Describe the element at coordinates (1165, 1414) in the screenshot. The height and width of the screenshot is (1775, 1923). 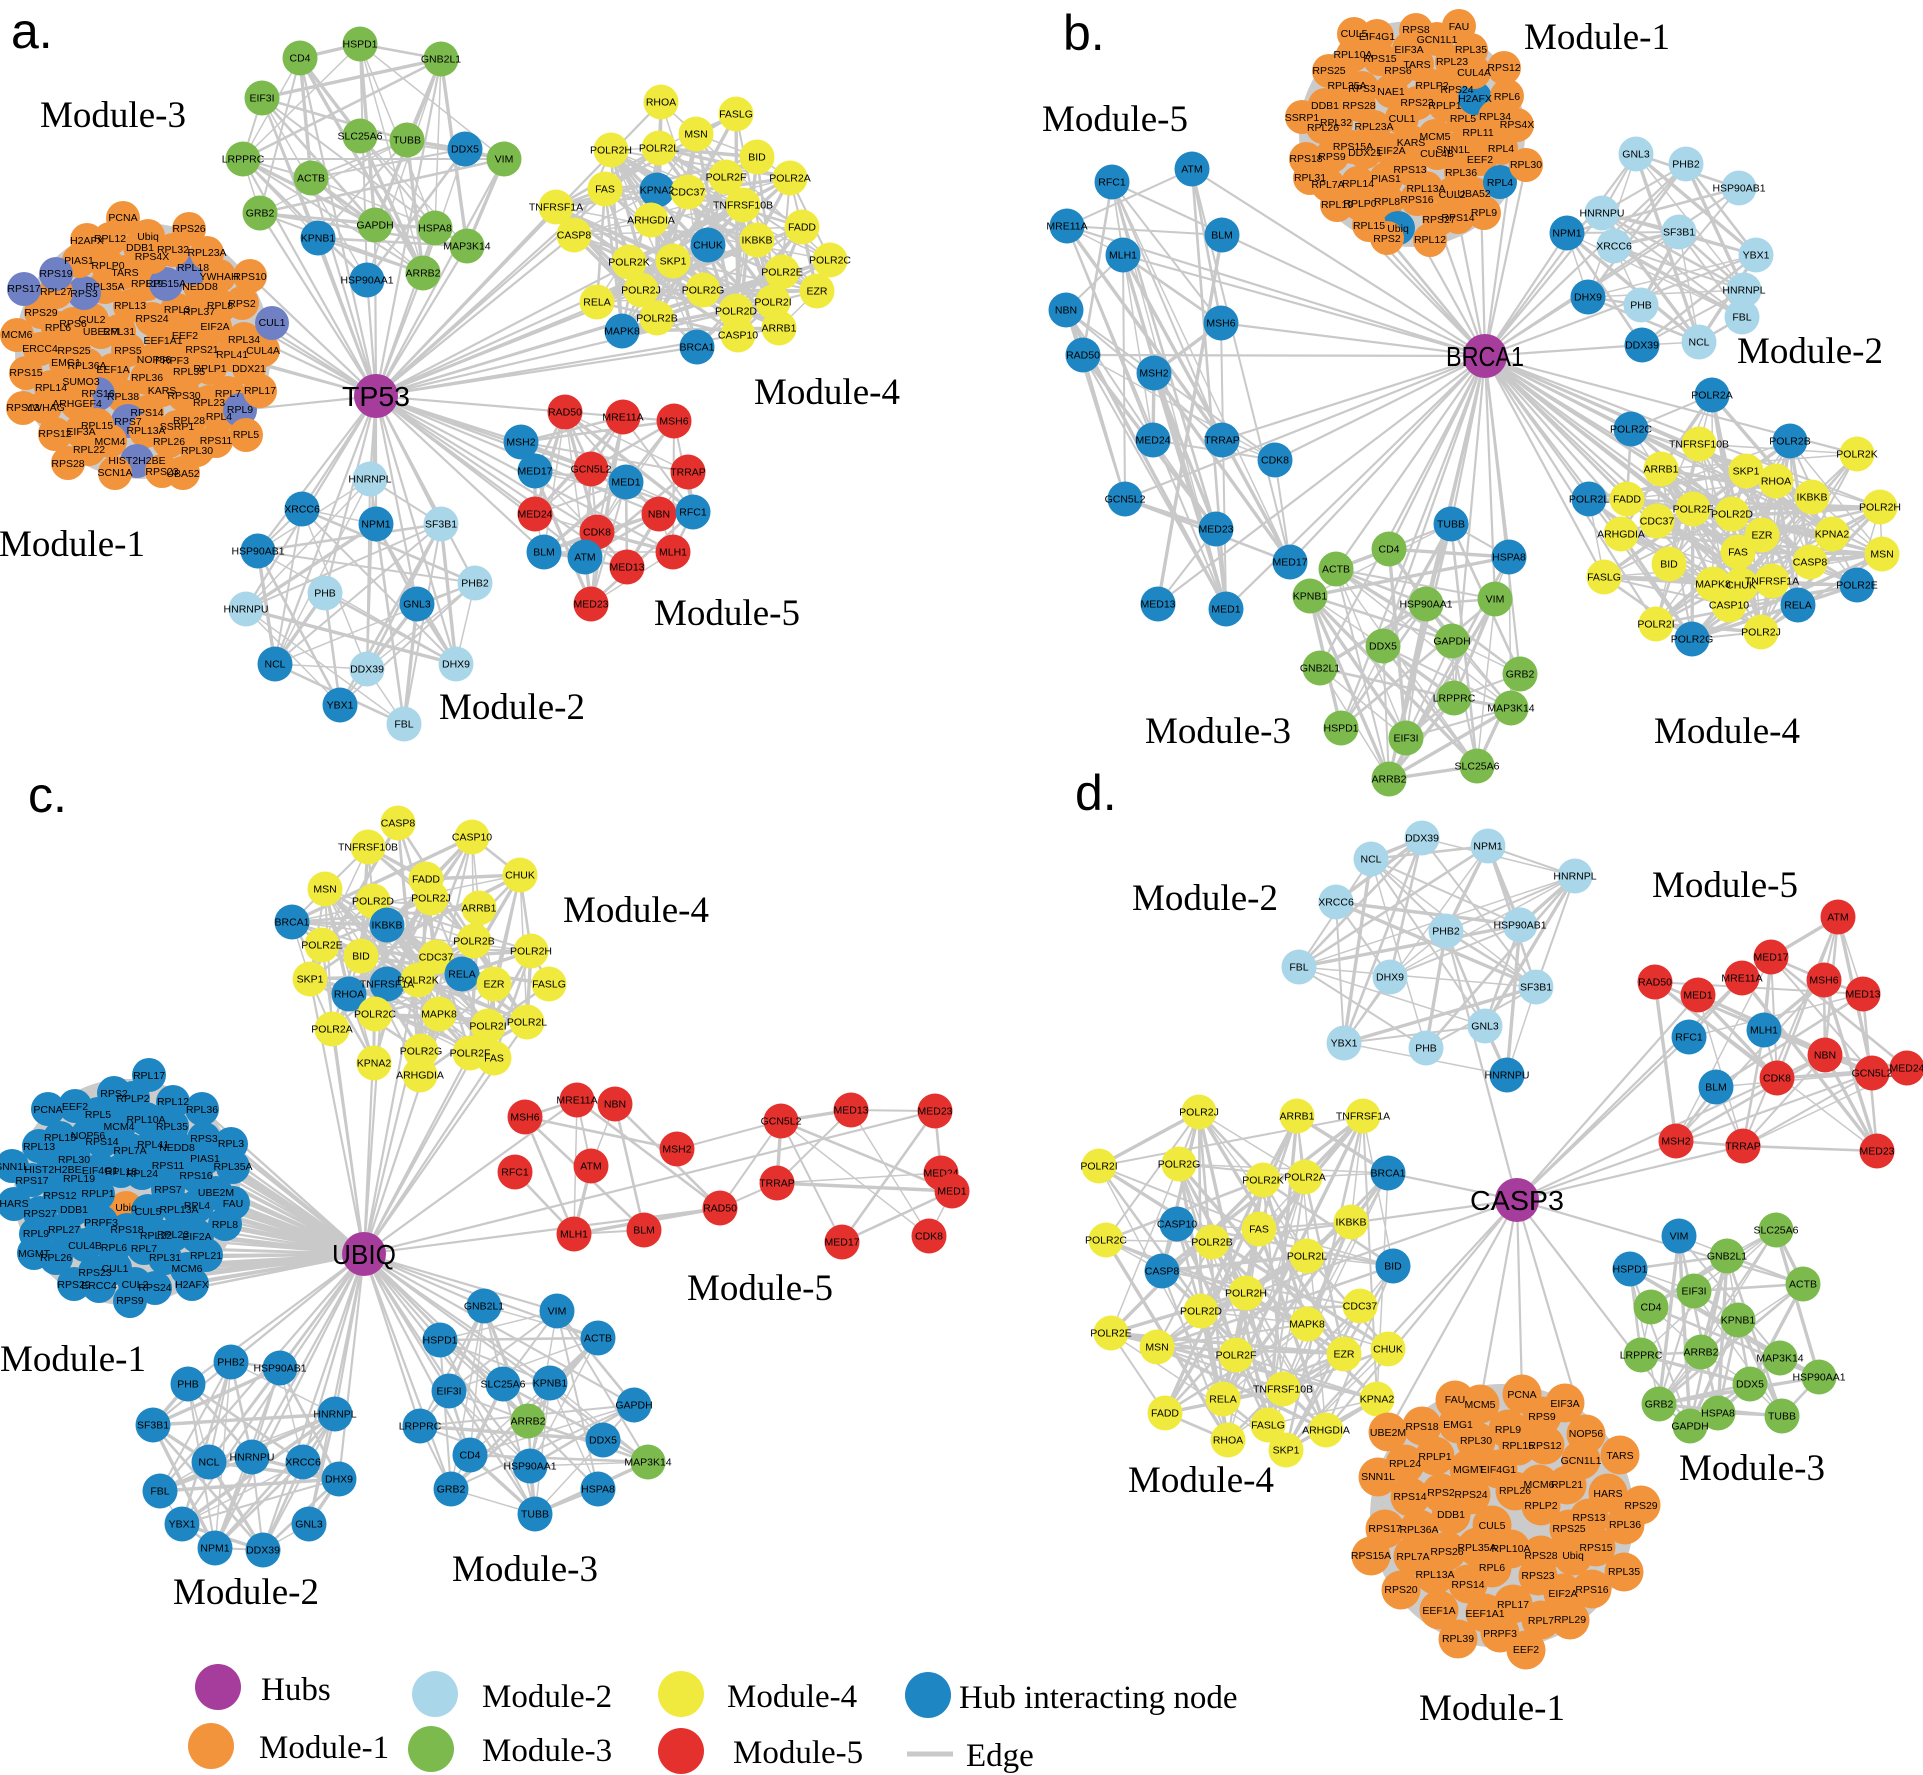
I see `svg-text: FADD` at that location.